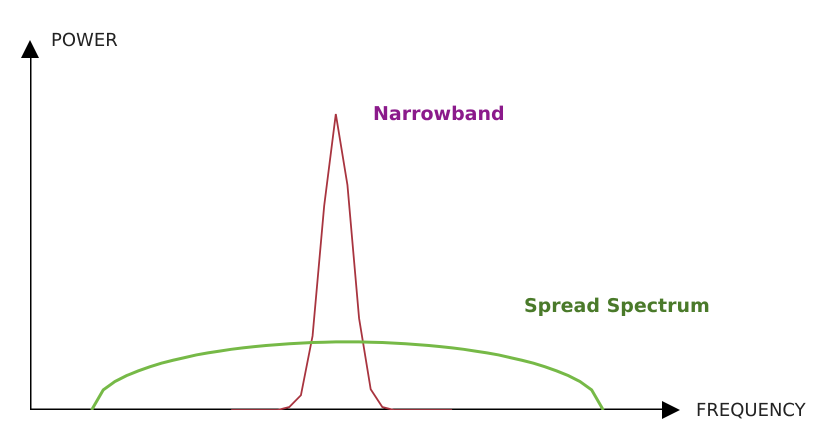 The image size is (840, 423). I want to click on y-axis-title: POWER, so click(84, 40).